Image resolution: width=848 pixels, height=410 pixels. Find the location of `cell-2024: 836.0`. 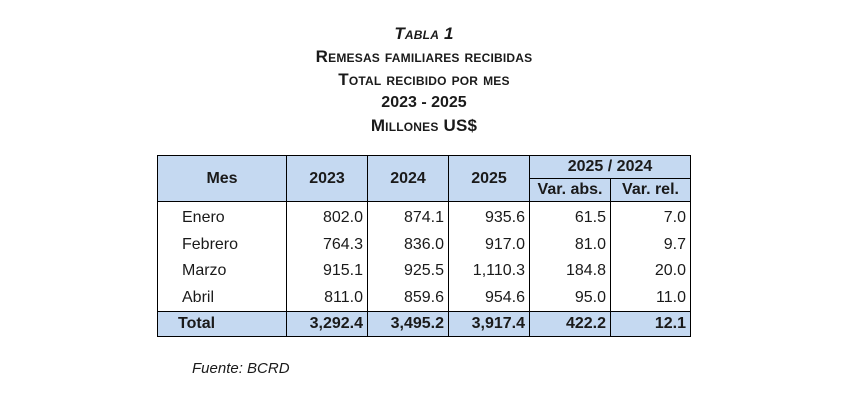

cell-2024: 836.0 is located at coordinates (408, 244).